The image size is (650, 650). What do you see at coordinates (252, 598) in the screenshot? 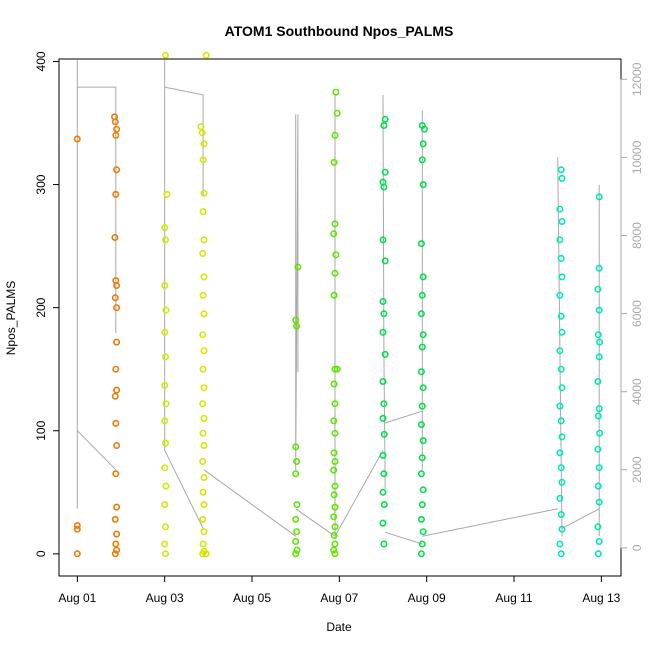
I see `x-tick-label: Aug 05` at bounding box center [252, 598].